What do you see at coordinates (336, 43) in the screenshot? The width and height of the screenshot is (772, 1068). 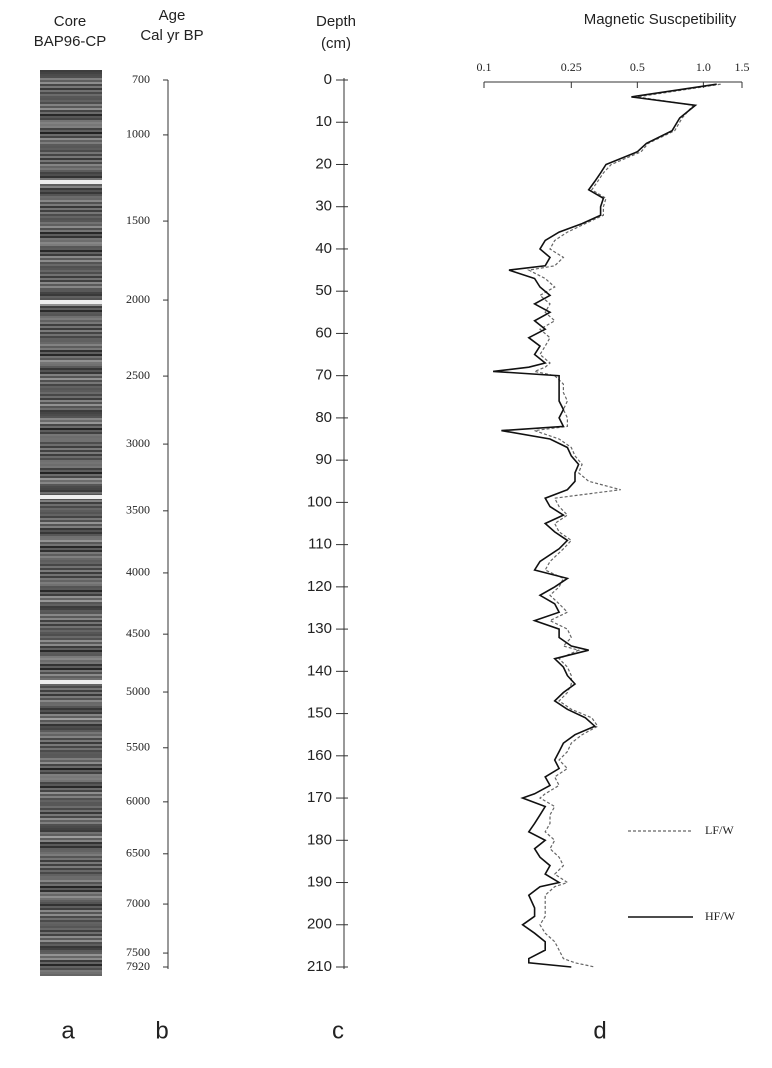 I see `depth-title: (cm)` at bounding box center [336, 43].